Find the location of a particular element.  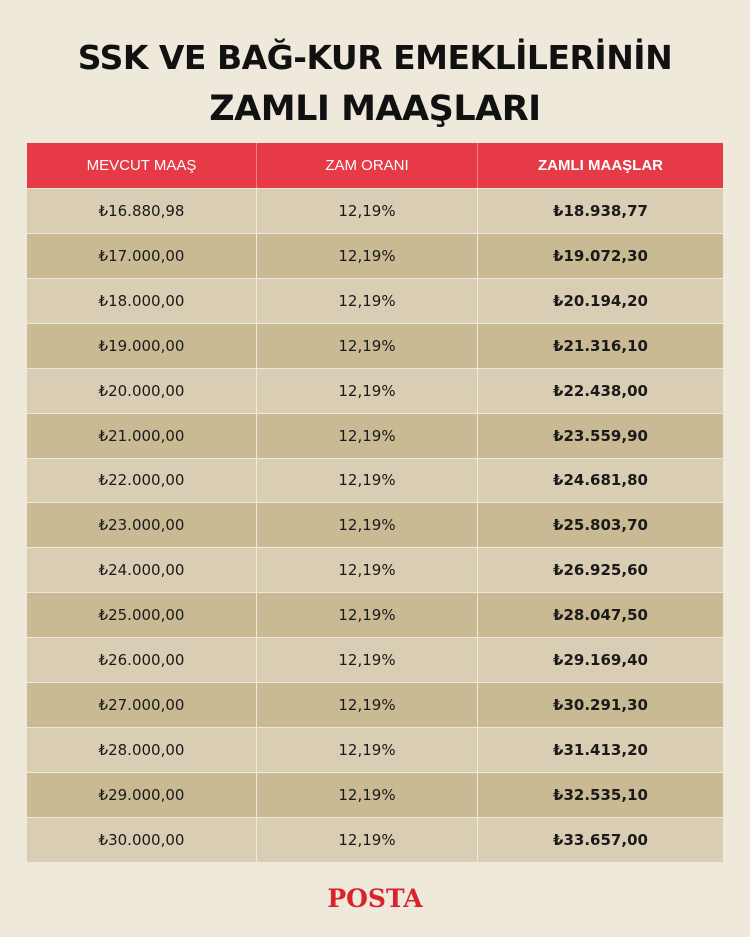

cell-current-salary: ₺21.000,00 is located at coordinates (142, 435).